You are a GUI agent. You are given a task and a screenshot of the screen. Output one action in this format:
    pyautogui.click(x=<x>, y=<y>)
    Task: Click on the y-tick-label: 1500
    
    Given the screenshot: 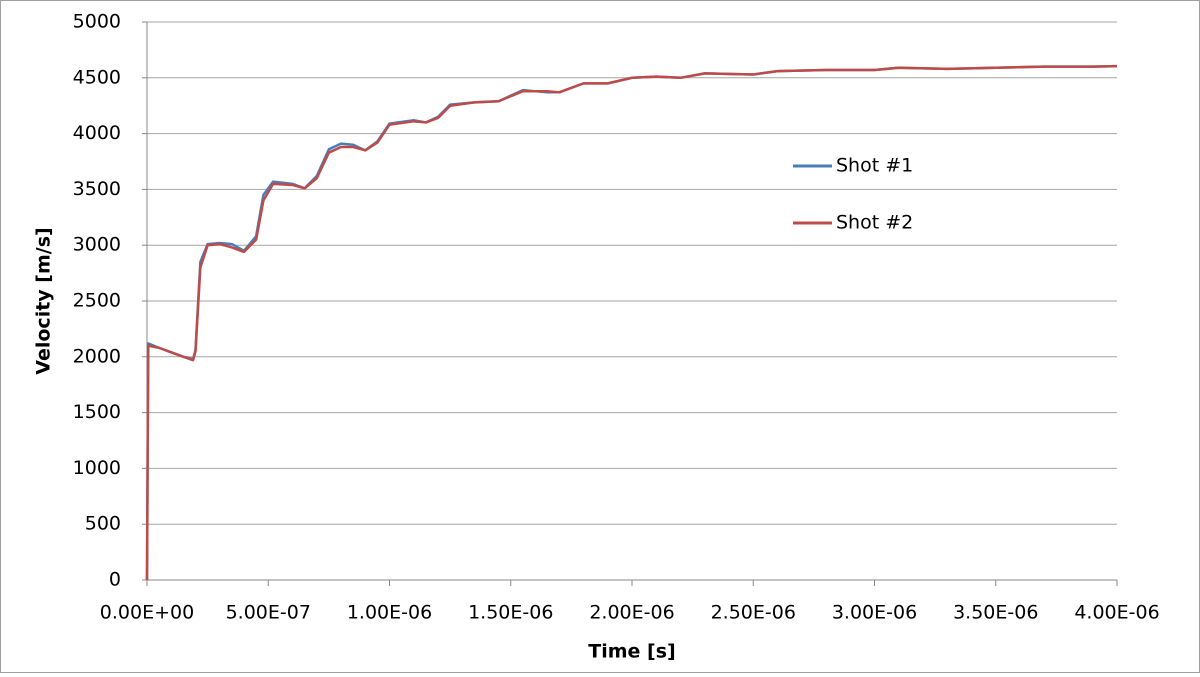 What is the action you would take?
    pyautogui.click(x=97, y=412)
    